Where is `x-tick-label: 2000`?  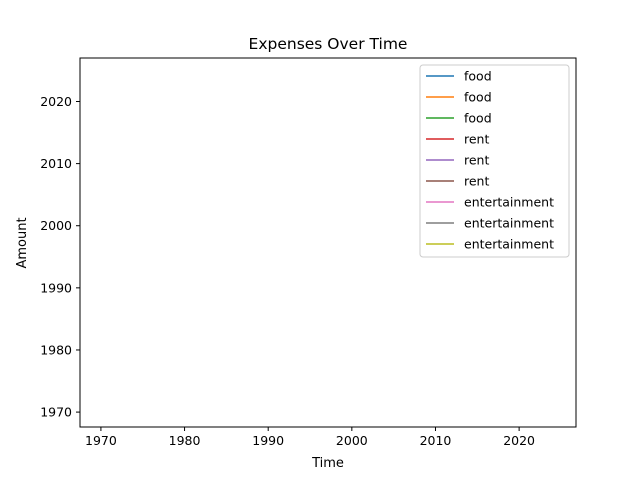 x-tick-label: 2000 is located at coordinates (352, 440).